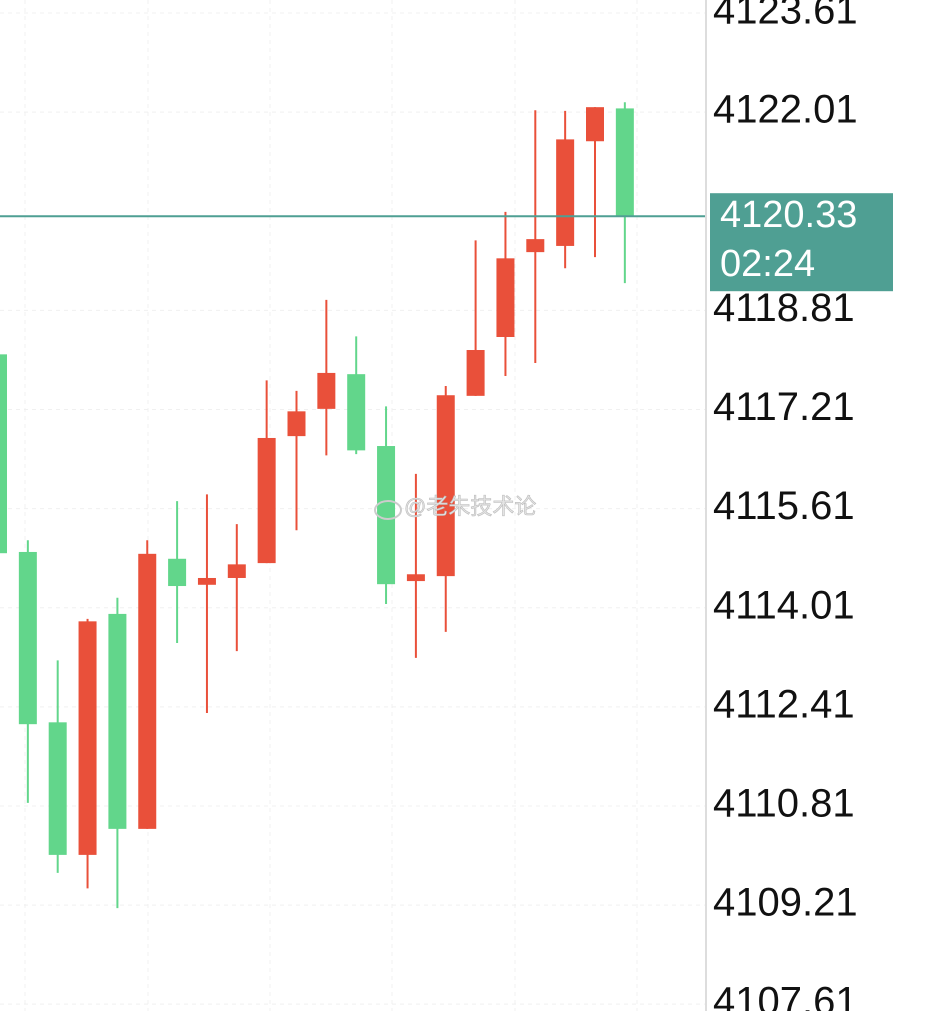 The width and height of the screenshot is (929, 1011). I want to click on last-time-label: 02:24, so click(767, 264).